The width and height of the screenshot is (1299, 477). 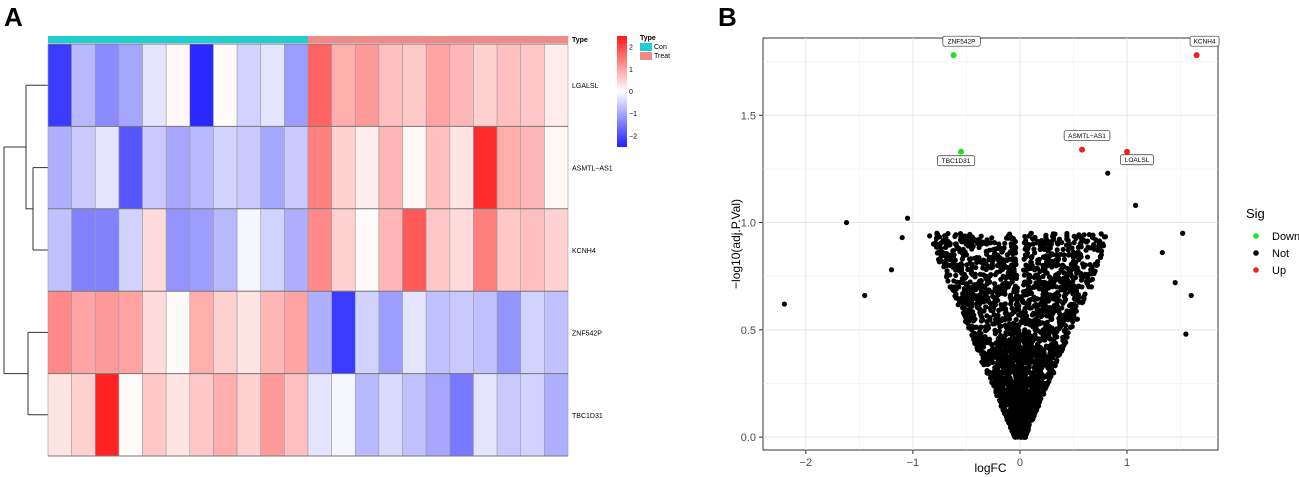 I want to click on significant-gene-point, so click(x=1082, y=149).